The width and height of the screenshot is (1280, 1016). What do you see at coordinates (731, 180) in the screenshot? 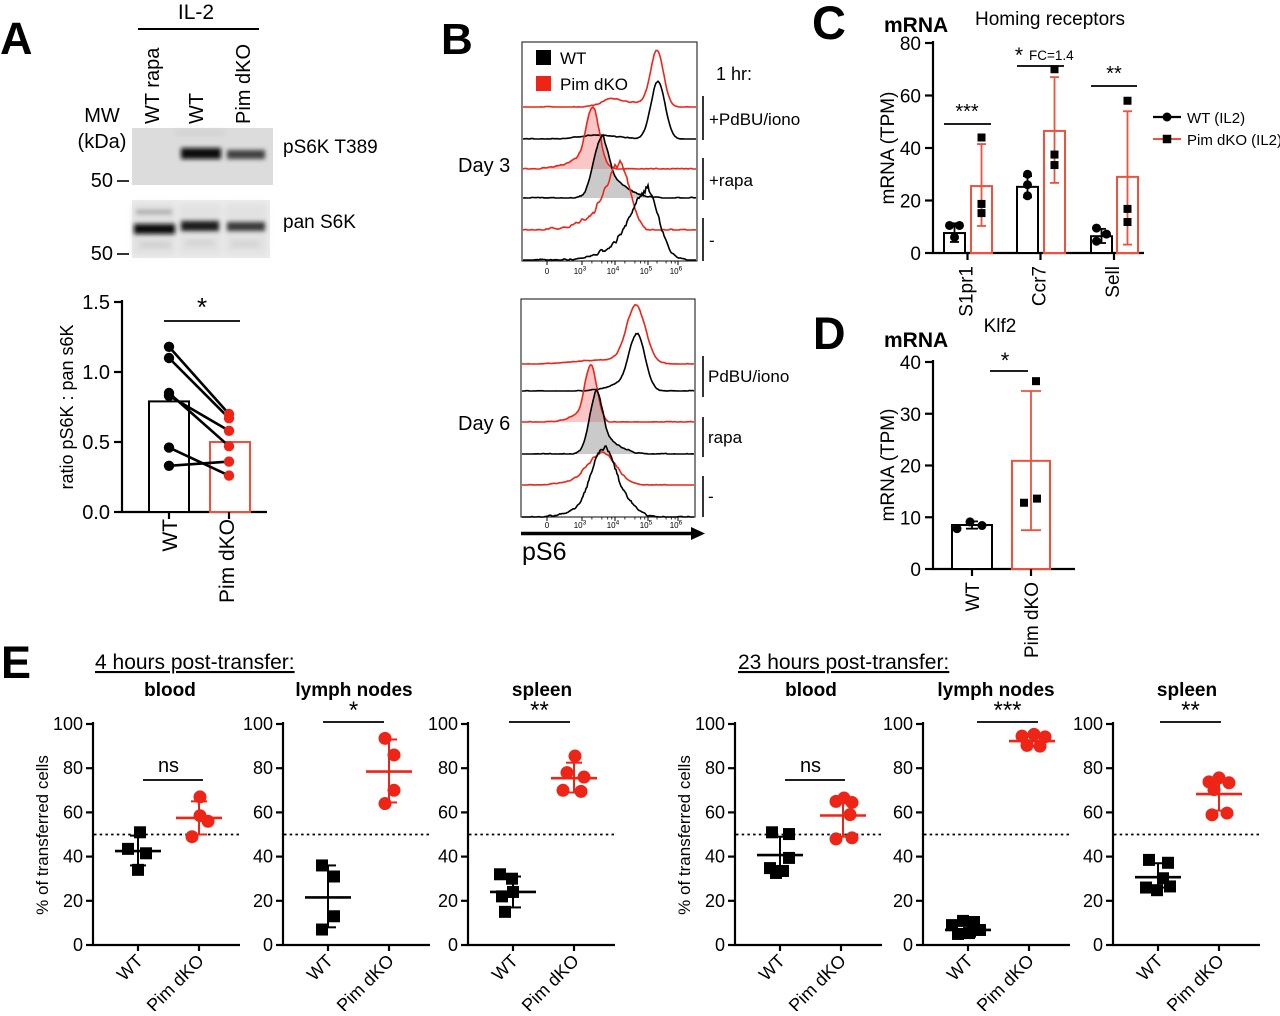
I see `svg-text: +rapa` at bounding box center [731, 180].